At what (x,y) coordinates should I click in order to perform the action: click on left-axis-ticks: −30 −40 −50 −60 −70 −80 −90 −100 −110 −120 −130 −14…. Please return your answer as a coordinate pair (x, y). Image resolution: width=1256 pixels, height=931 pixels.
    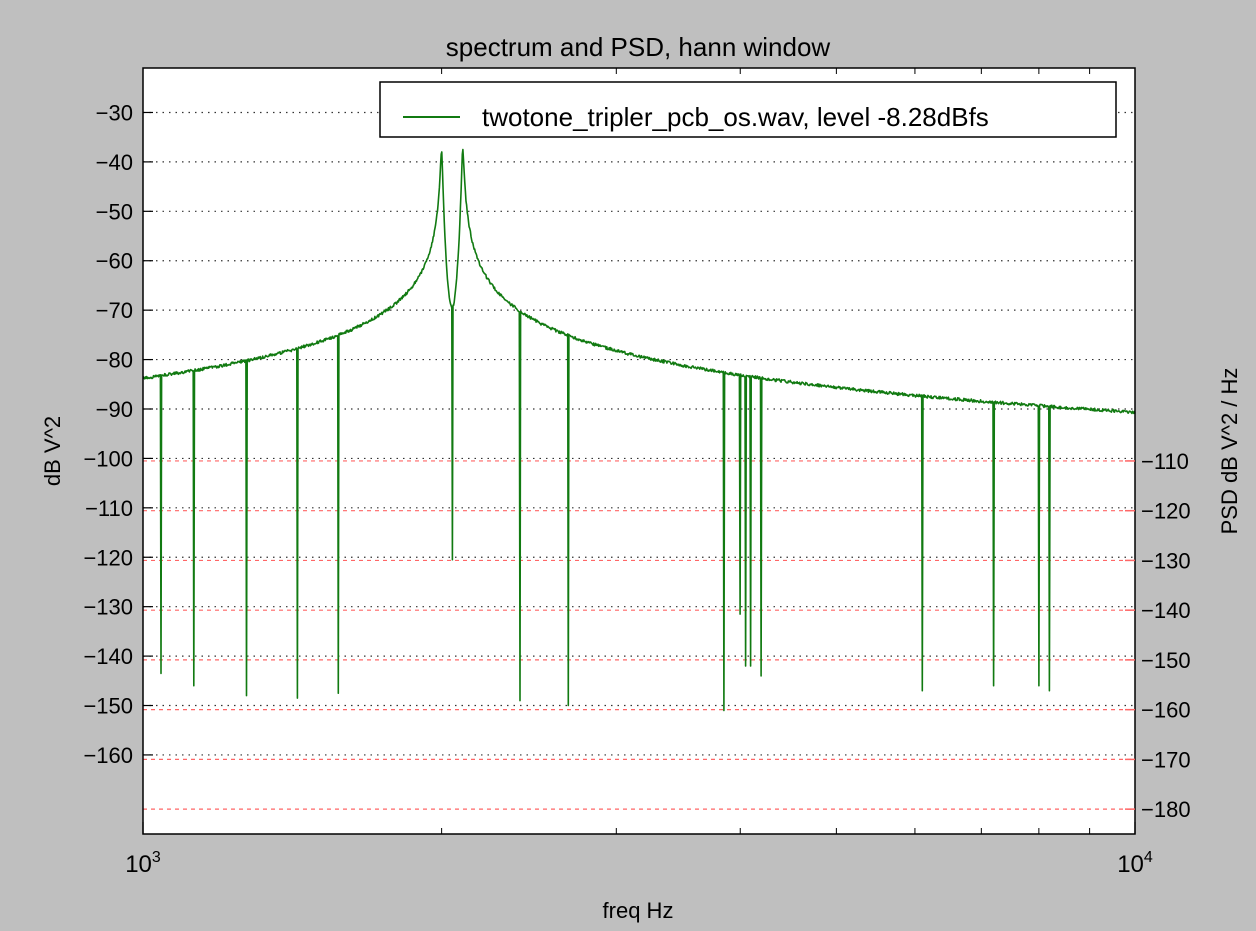
    Looking at the image, I should click on (118, 434).